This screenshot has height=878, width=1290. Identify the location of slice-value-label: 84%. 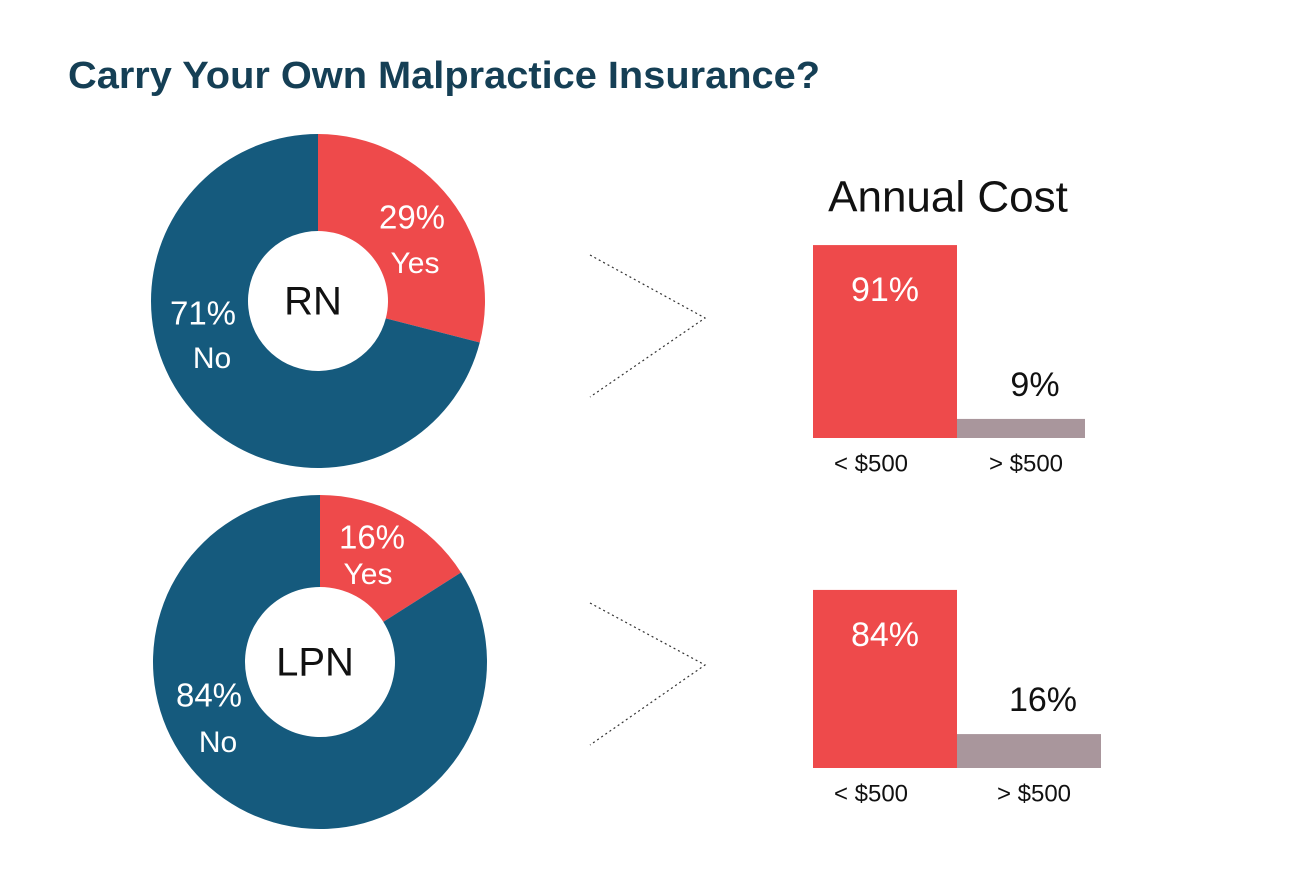
(209, 695).